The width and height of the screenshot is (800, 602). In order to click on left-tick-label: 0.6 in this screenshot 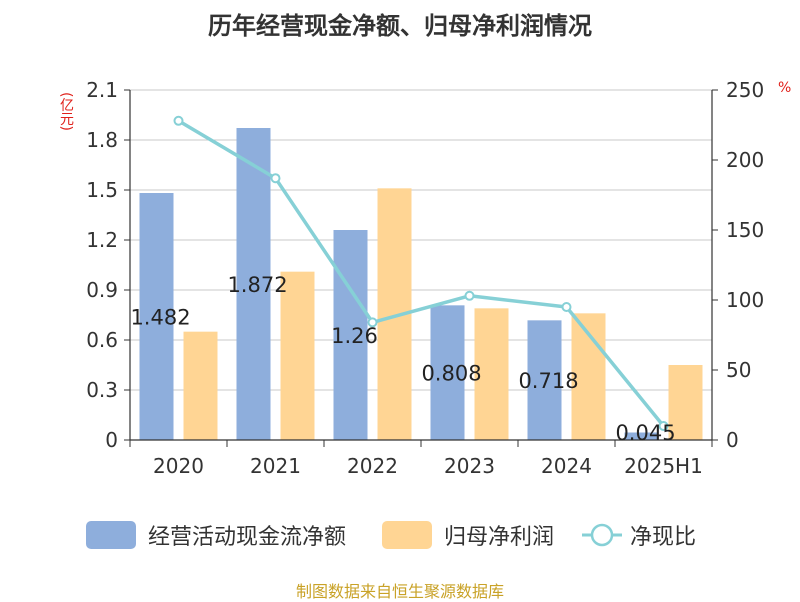, I will do `click(102, 340)`.